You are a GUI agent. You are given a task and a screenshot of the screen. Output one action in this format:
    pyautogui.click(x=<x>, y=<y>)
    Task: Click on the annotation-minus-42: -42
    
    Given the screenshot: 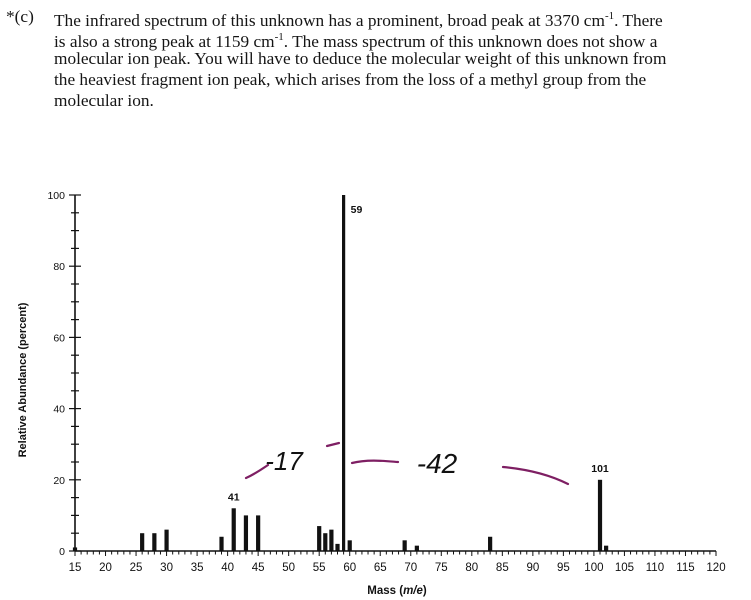 What is the action you would take?
    pyautogui.click(x=437, y=463)
    